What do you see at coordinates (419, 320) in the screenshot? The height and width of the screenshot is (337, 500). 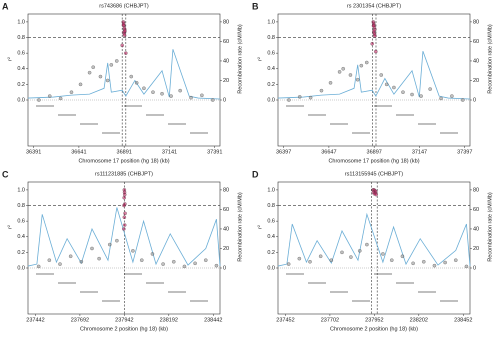 I see `x-tick-label: 238202` at bounding box center [419, 320].